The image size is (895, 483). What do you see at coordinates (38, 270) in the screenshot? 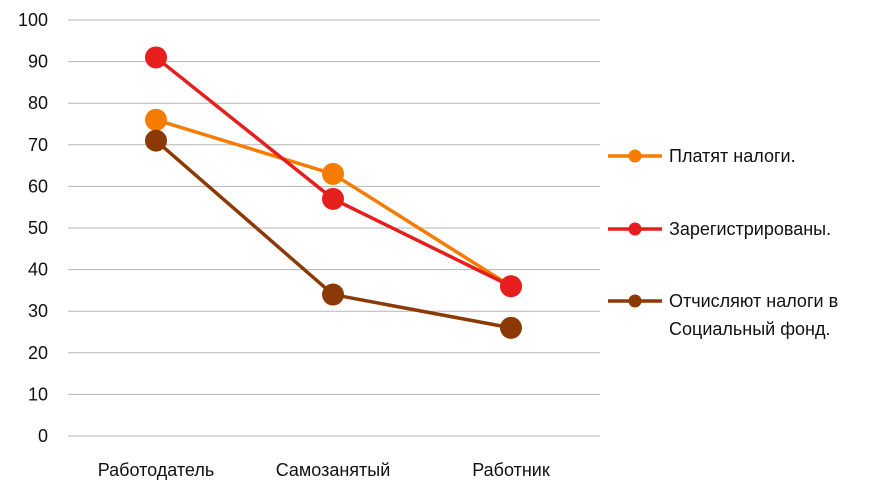
I see `y-tick-label: 40` at bounding box center [38, 270].